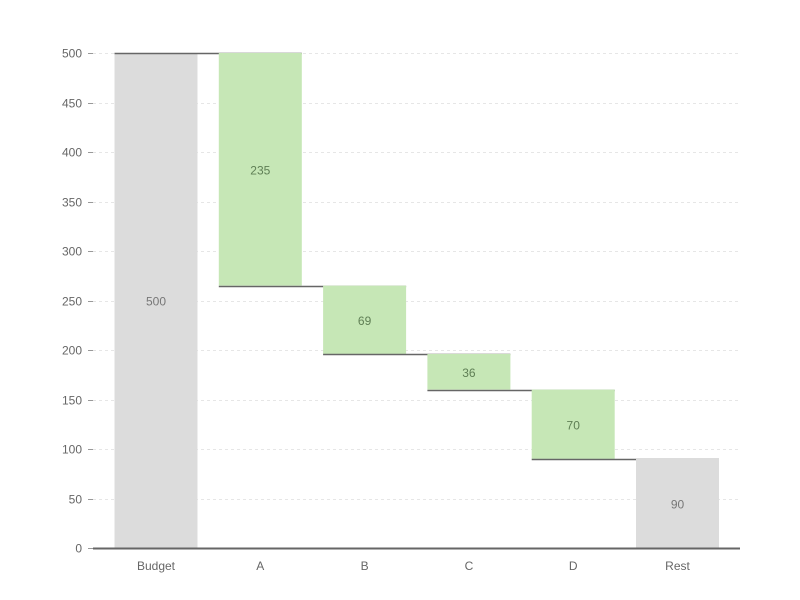  I want to click on x-tick-label: Rest, so click(677, 566).